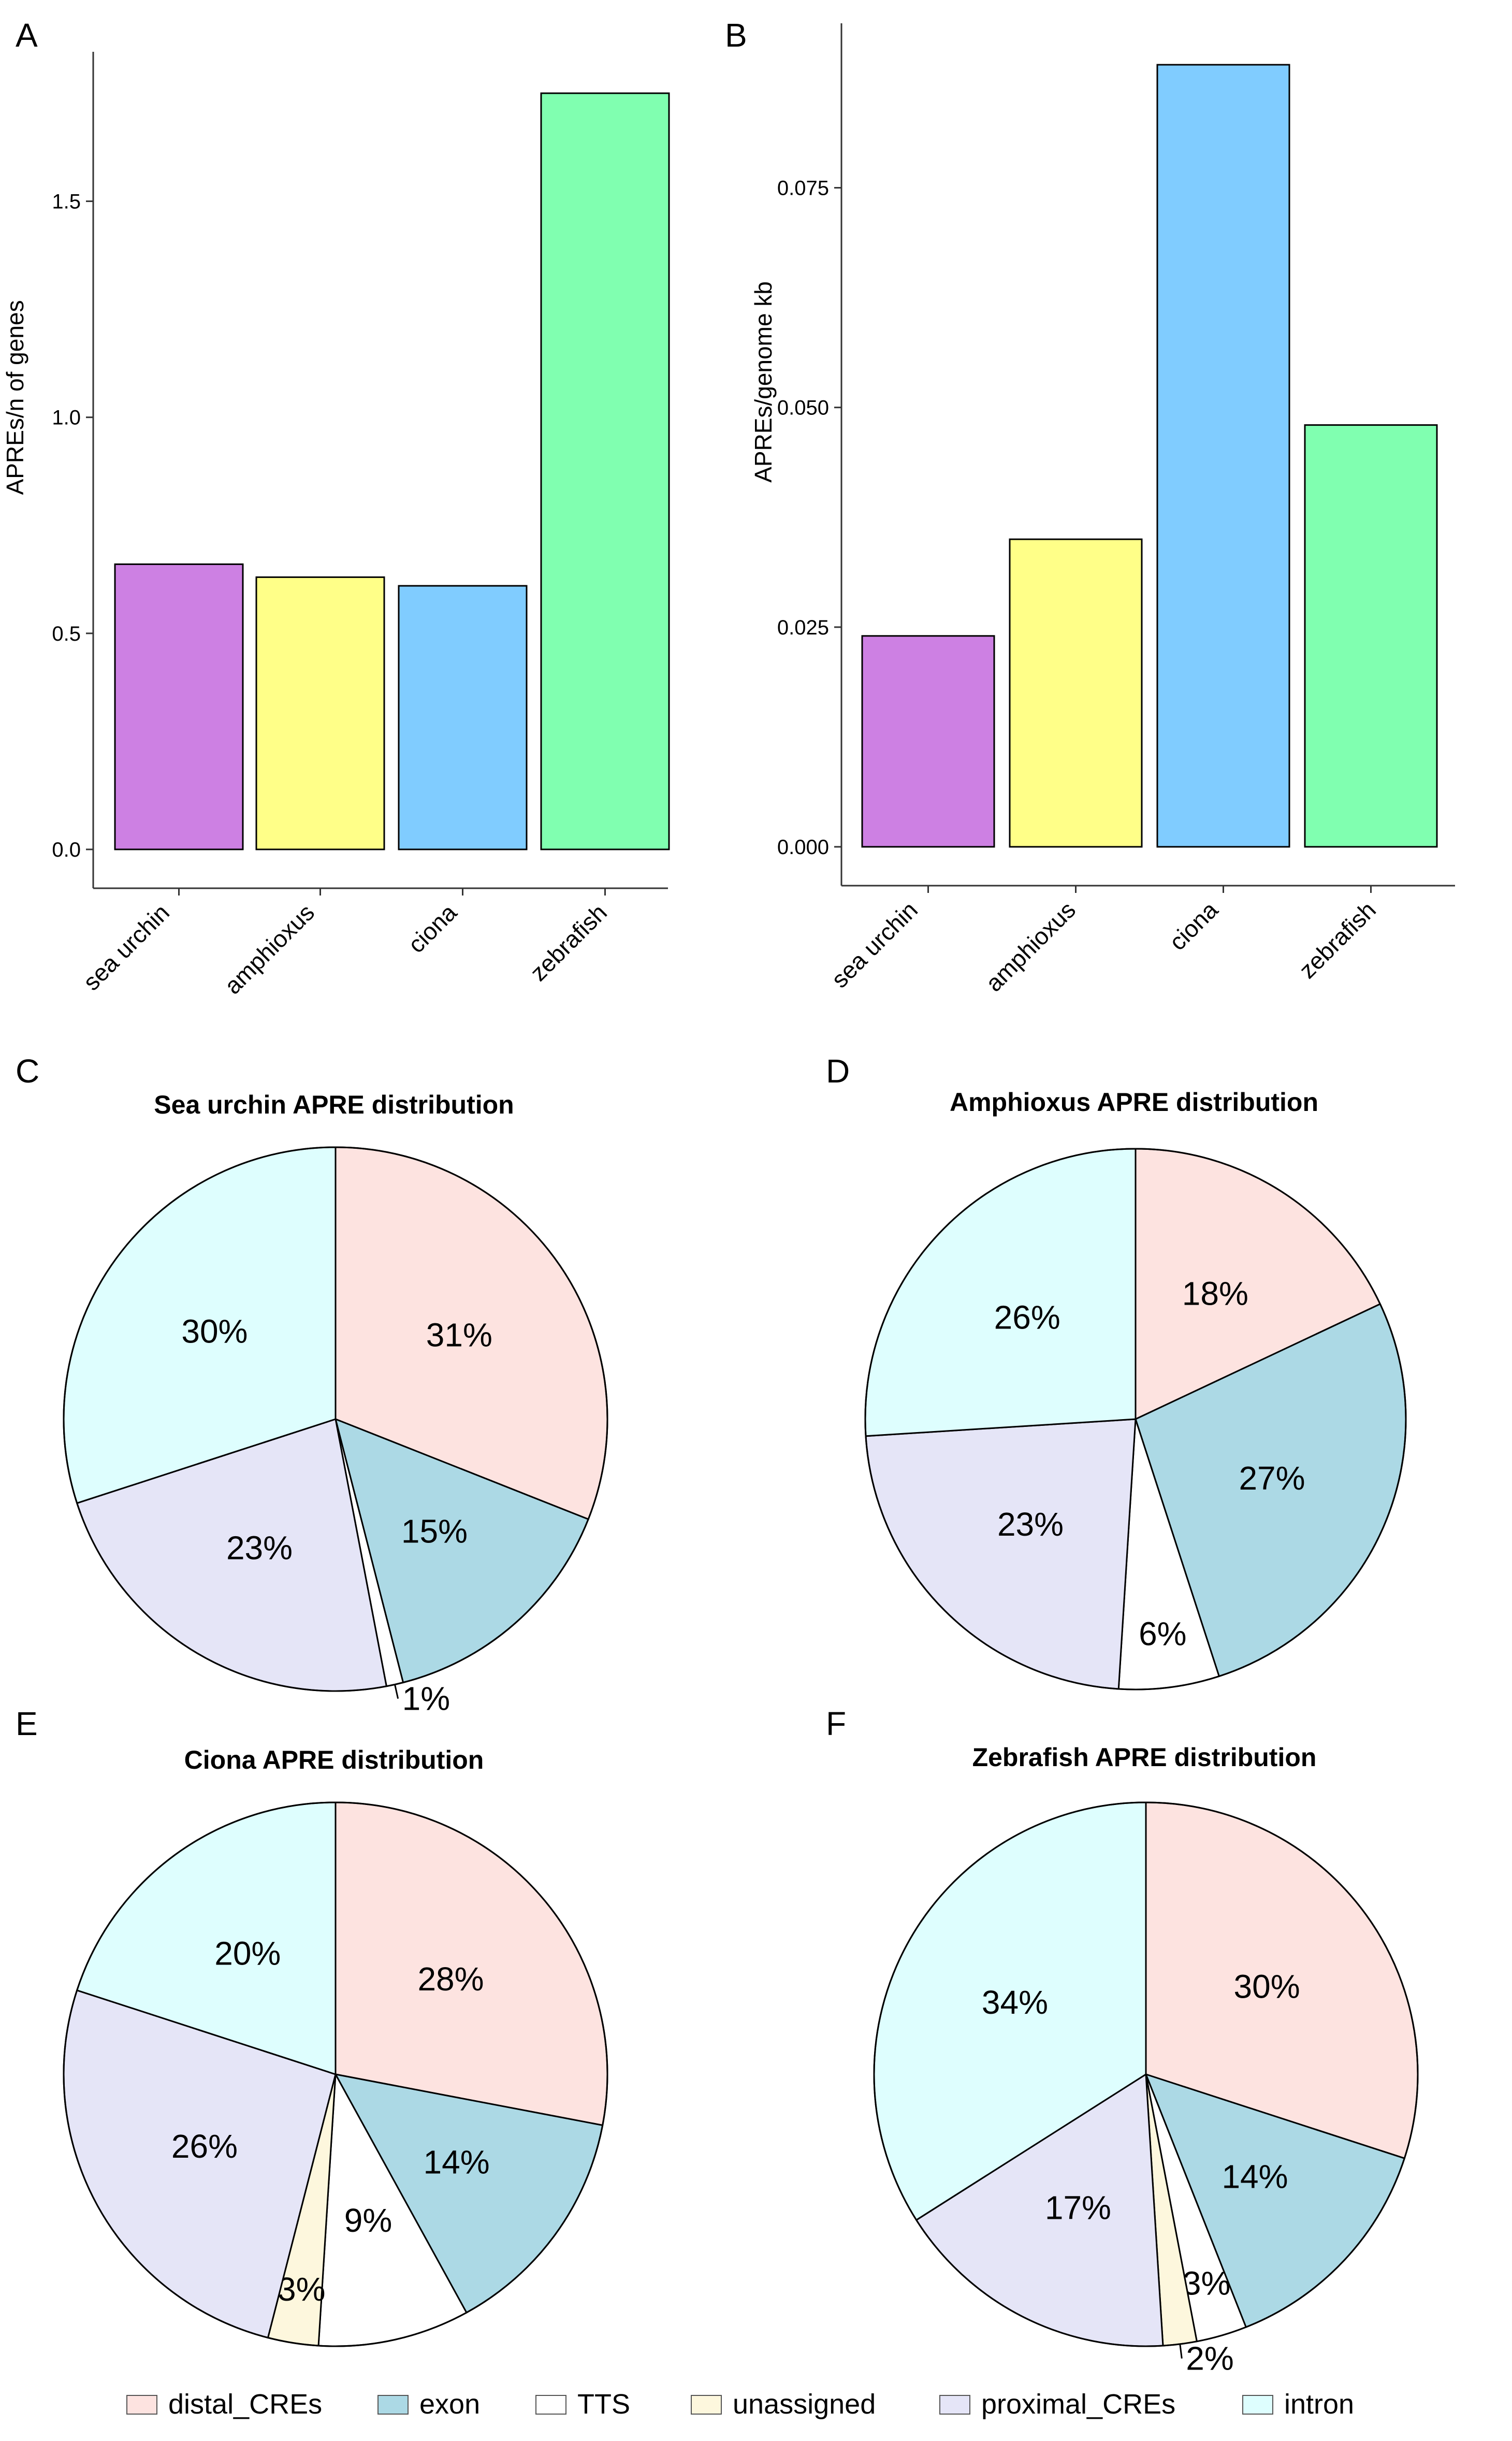 Image resolution: width=1512 pixels, height=2441 pixels. I want to click on panel-letter-a: A, so click(27, 35).